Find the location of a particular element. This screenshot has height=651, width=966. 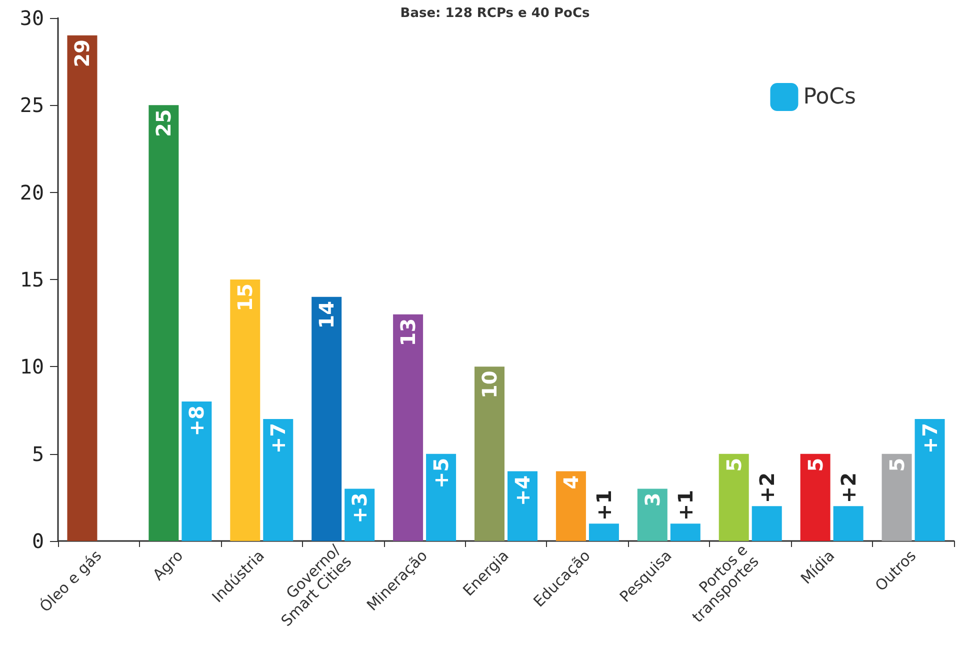

legend-label: PoCs is located at coordinates (829, 97).